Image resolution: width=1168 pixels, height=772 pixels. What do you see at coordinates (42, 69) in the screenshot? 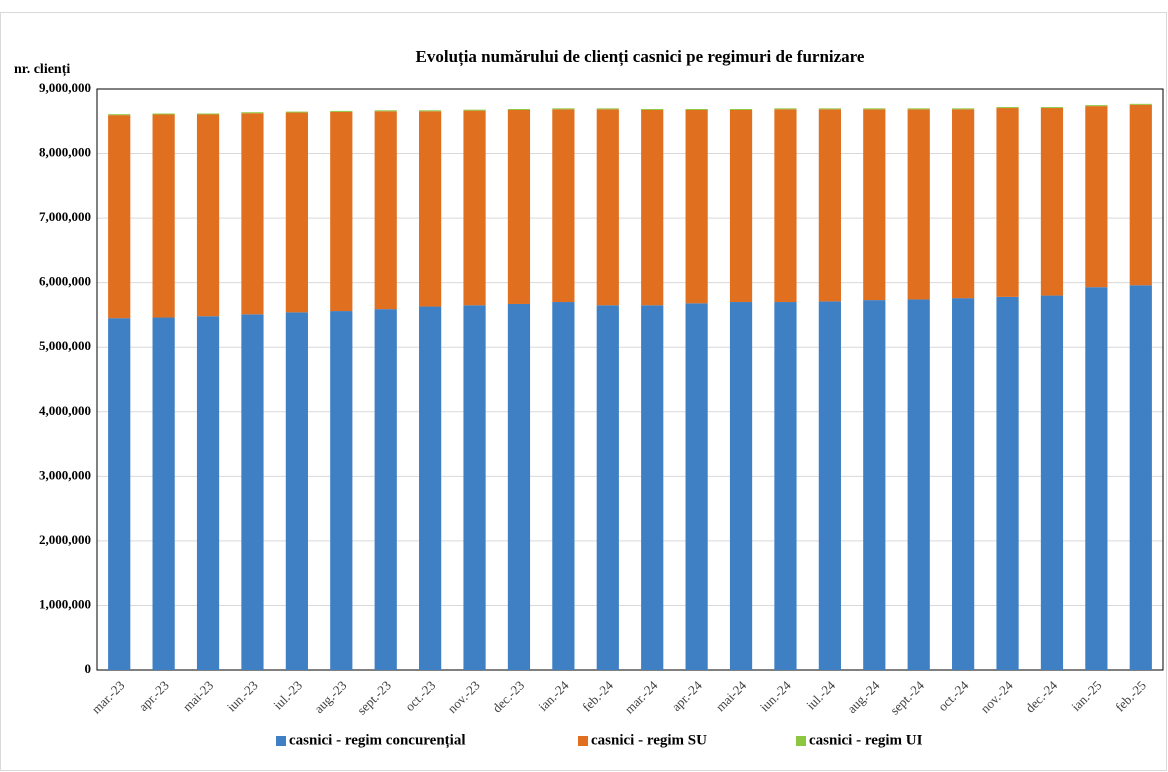
I see `y-axis-label: nr. clienți` at bounding box center [42, 69].